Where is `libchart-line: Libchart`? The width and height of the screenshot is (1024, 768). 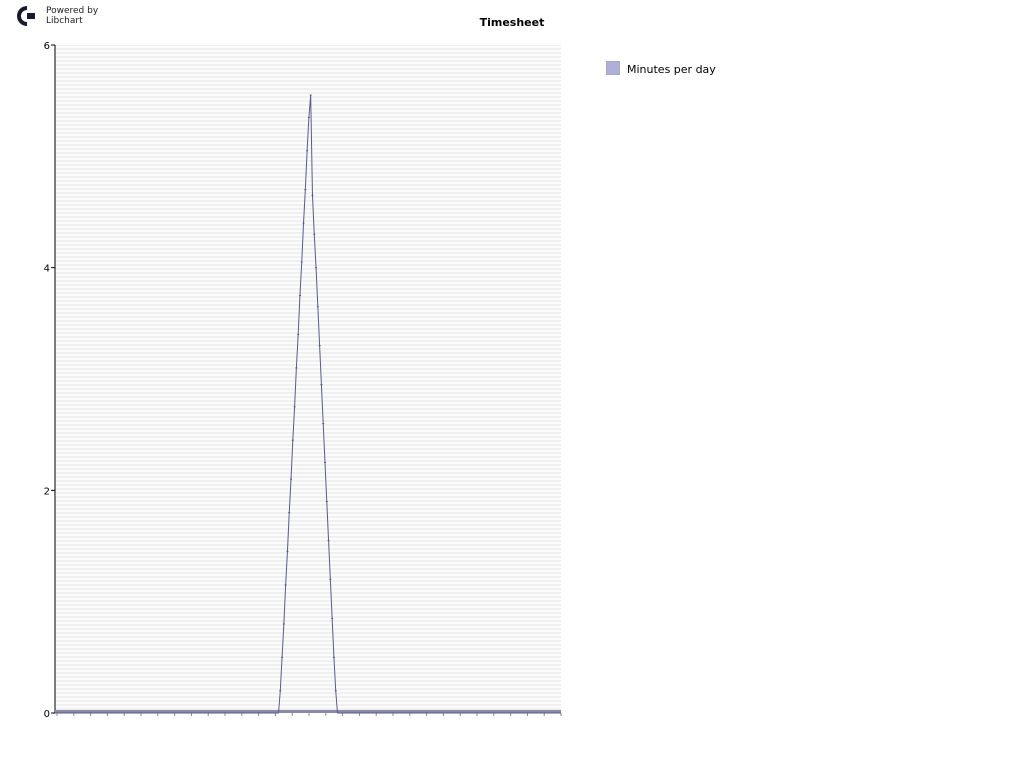 libchart-line: Libchart is located at coordinates (64, 21).